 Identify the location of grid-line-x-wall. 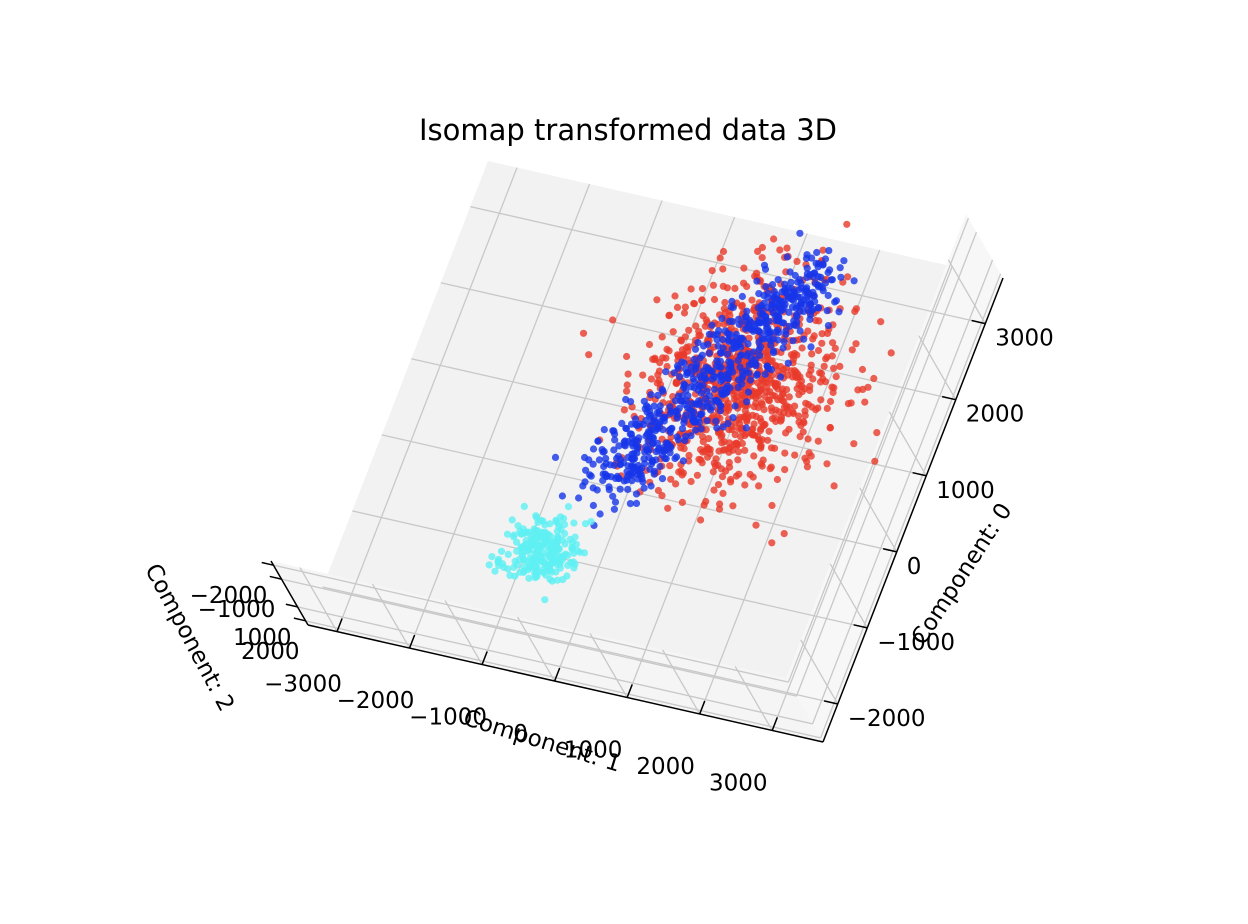
(907, 444).